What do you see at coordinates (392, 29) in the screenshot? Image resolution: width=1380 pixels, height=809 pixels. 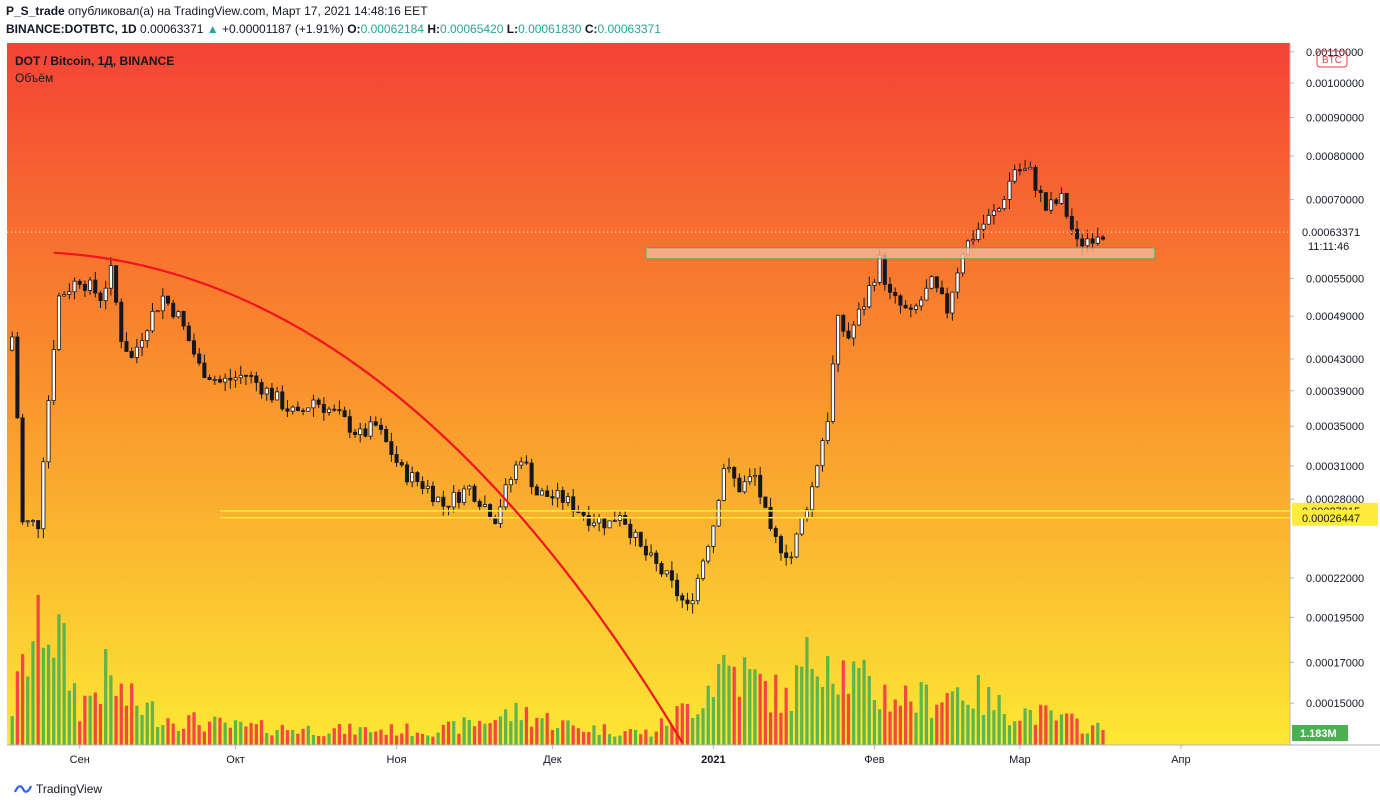 I see `open-value: 0.00062184` at bounding box center [392, 29].